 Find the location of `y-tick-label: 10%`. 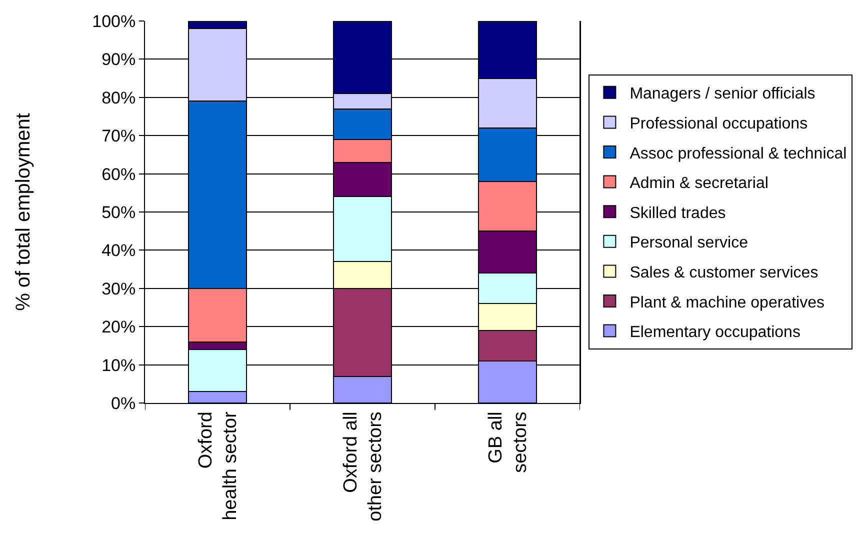

y-tick-label: 10% is located at coordinates (119, 365).